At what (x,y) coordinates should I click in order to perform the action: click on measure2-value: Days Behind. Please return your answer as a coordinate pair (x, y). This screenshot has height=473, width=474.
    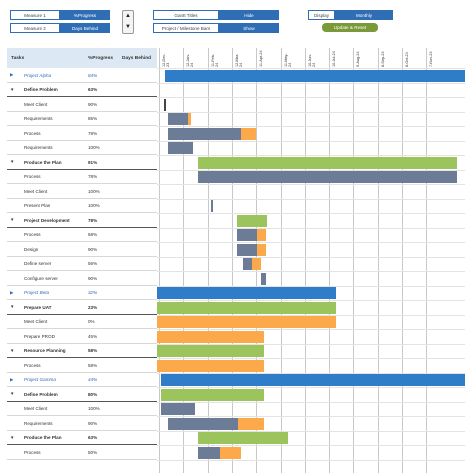
    Looking at the image, I should click on (85, 28).